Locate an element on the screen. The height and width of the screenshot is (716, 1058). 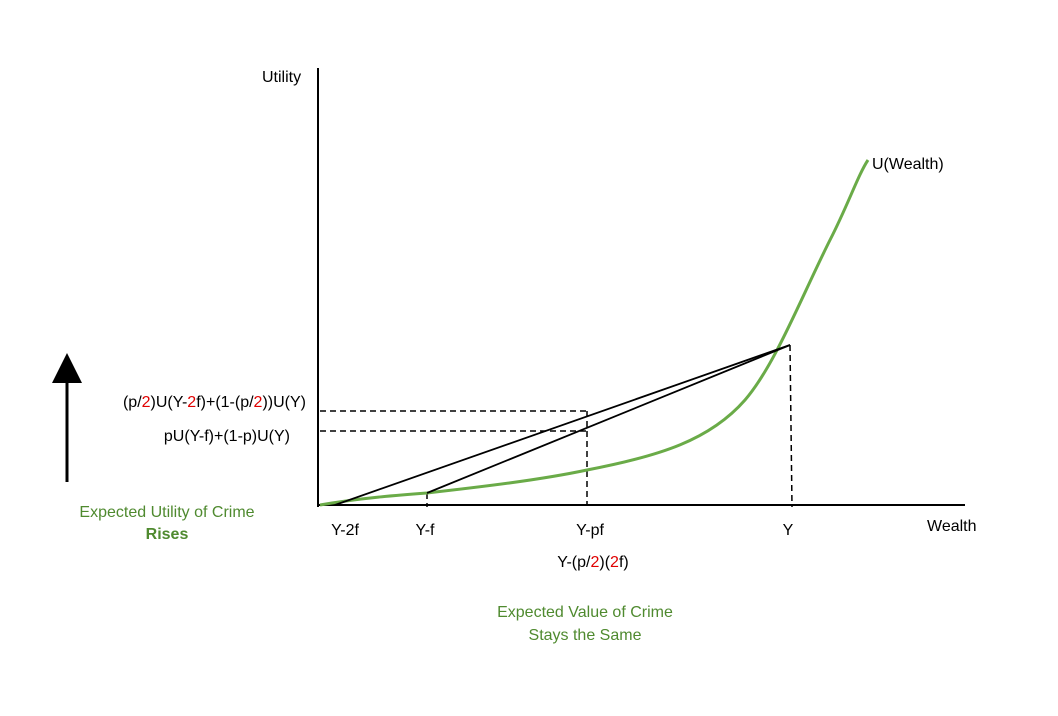
x-axis-label: Wealth is located at coordinates (952, 526).